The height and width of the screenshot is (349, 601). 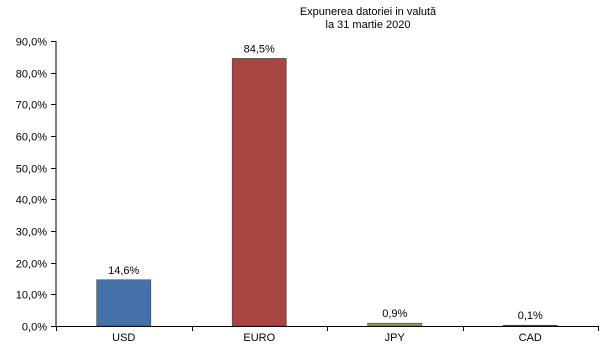 I want to click on x-tick-label-usd: USD, so click(x=123, y=338).